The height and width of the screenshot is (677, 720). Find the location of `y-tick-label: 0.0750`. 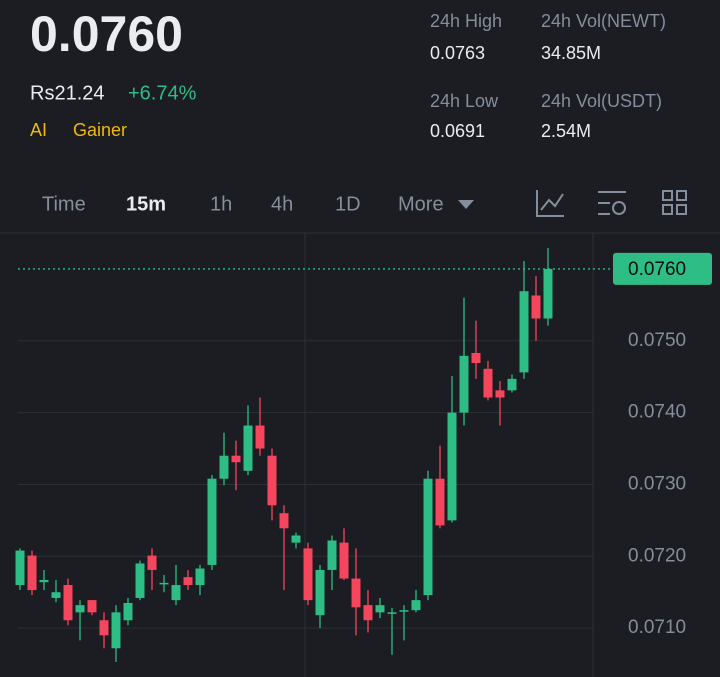

y-tick-label: 0.0750 is located at coordinates (657, 340).